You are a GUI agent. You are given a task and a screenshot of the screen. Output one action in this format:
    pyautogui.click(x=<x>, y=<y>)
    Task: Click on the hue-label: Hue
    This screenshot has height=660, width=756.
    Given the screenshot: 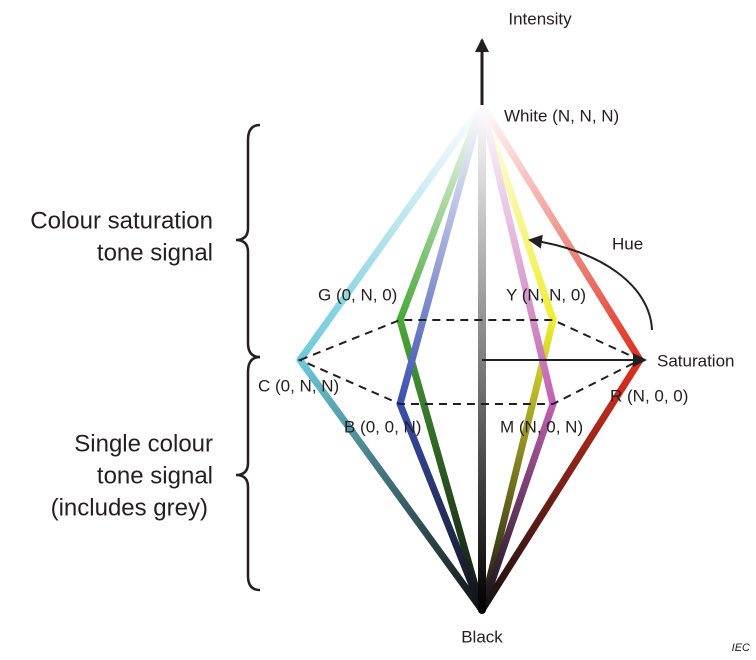 What is the action you would take?
    pyautogui.click(x=627, y=243)
    